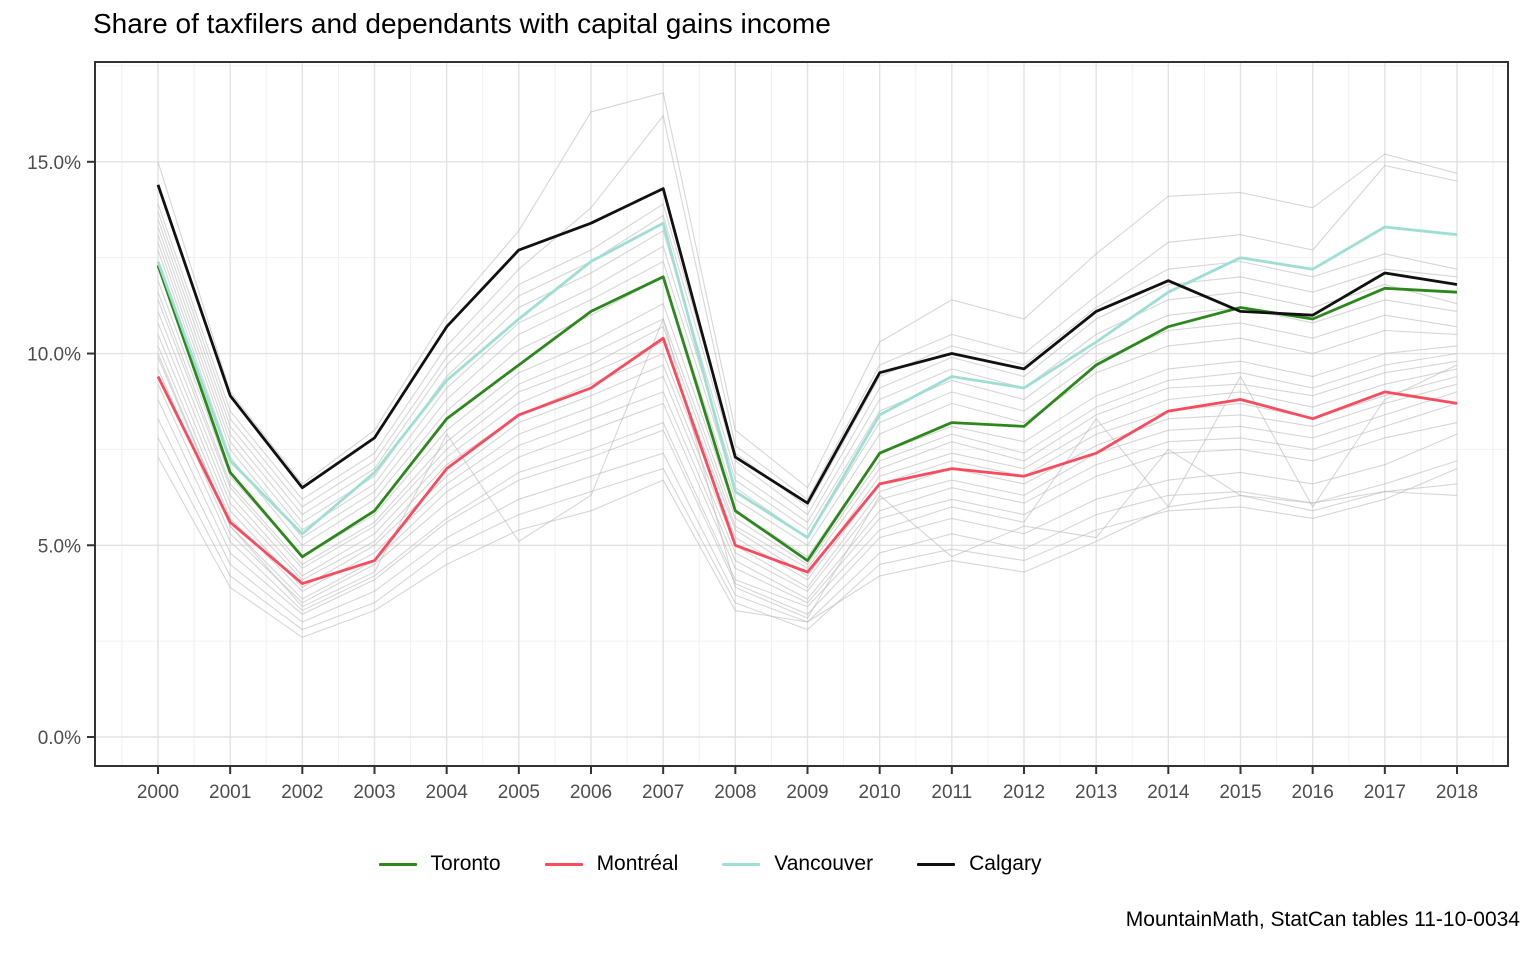 This screenshot has width=1536, height=960. What do you see at coordinates (663, 792) in the screenshot?
I see `x-axis-label: 2007` at bounding box center [663, 792].